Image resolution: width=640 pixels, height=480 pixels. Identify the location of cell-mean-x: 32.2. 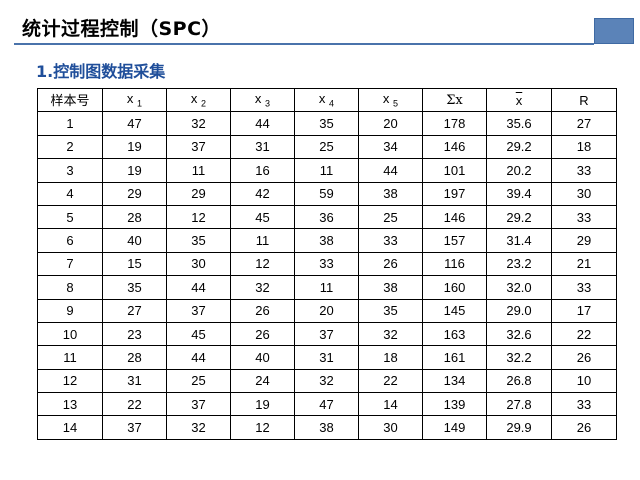
(519, 357).